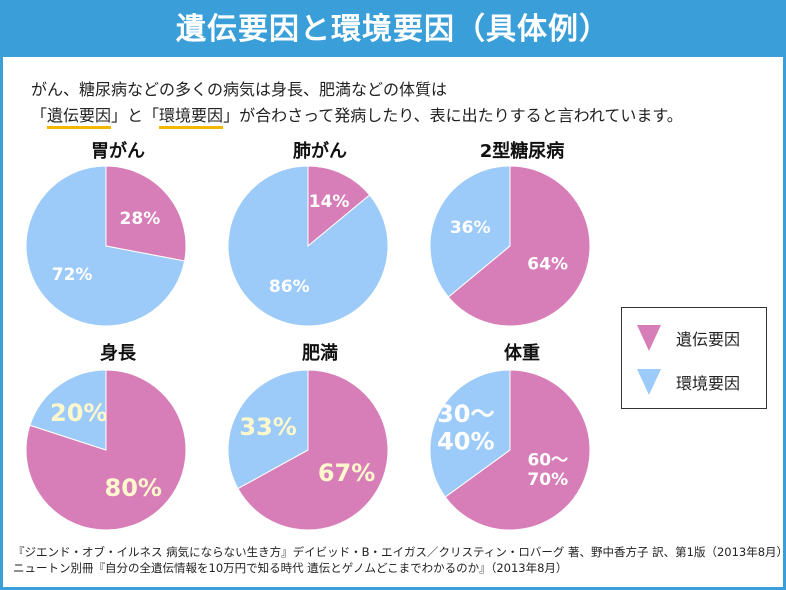  Describe the element at coordinates (393, 30) in the screenshot. I see `page-title: 遺伝要因と環境要因（具体例）` at that location.